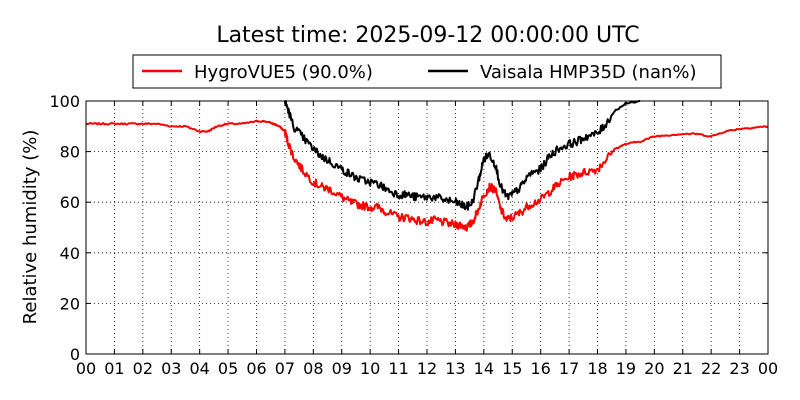 This screenshot has height=400, width=800. I want to click on y-tick-label: 80, so click(70, 152).